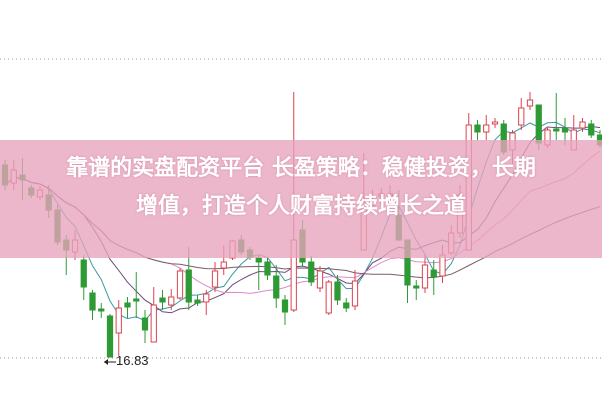 The image size is (602, 401). I want to click on banner-line-1: 靠谱的实盘配资平台 长盈策略：稳健投资，长期, so click(301, 168).